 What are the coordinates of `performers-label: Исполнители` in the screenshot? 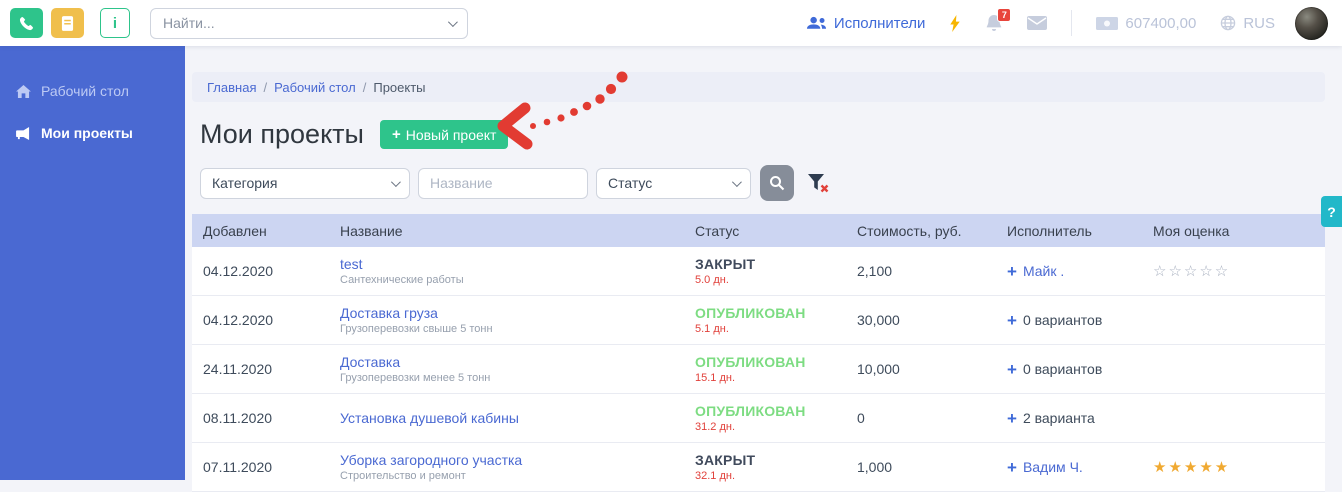 It's located at (879, 23).